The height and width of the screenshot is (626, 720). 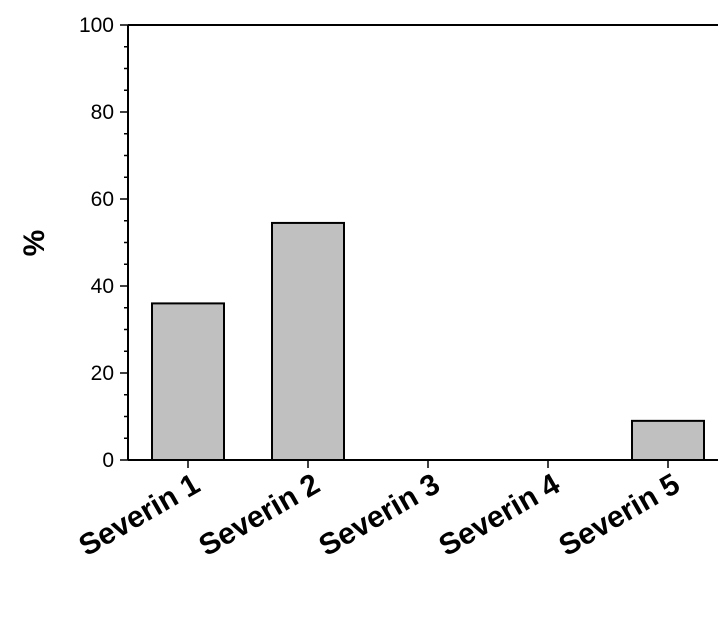 What do you see at coordinates (96, 25) in the screenshot?
I see `y-tick-label: 100` at bounding box center [96, 25].